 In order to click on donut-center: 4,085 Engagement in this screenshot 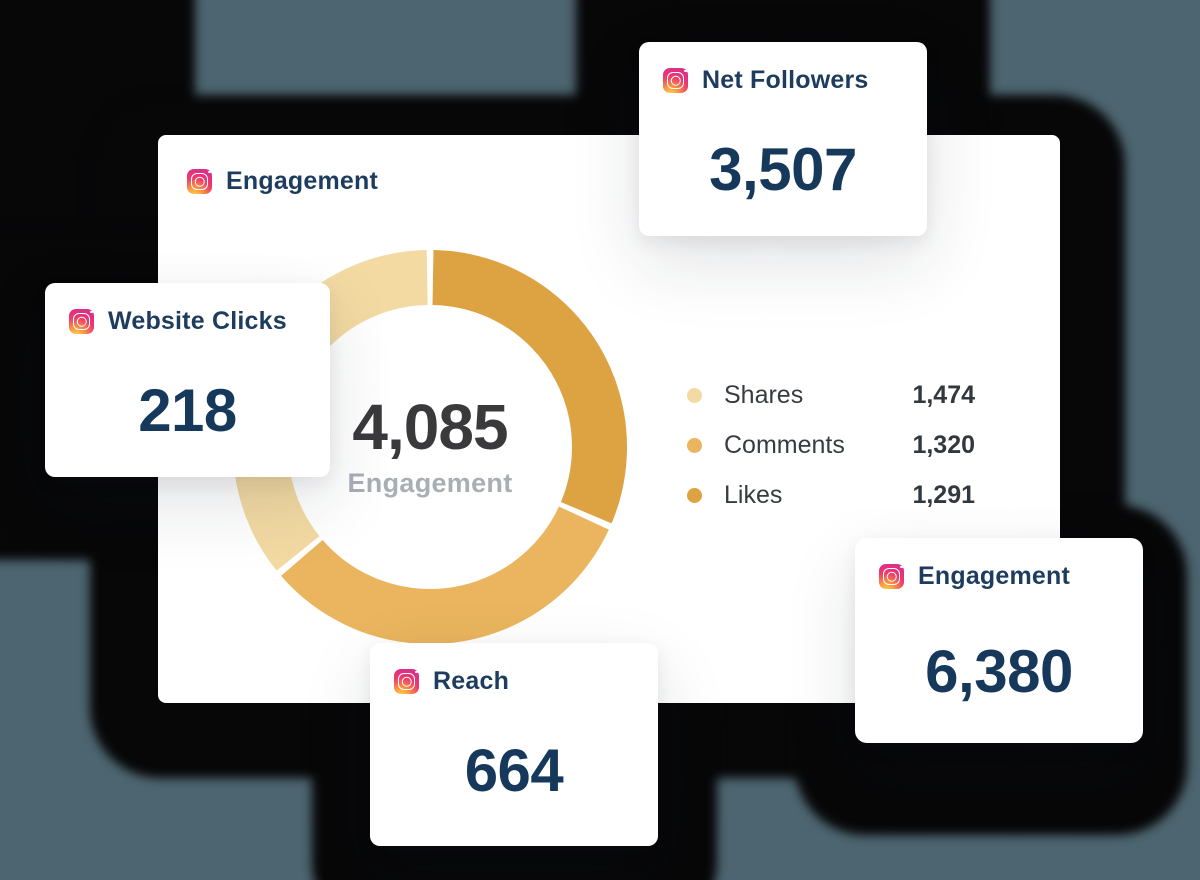, I will do `click(430, 447)`.